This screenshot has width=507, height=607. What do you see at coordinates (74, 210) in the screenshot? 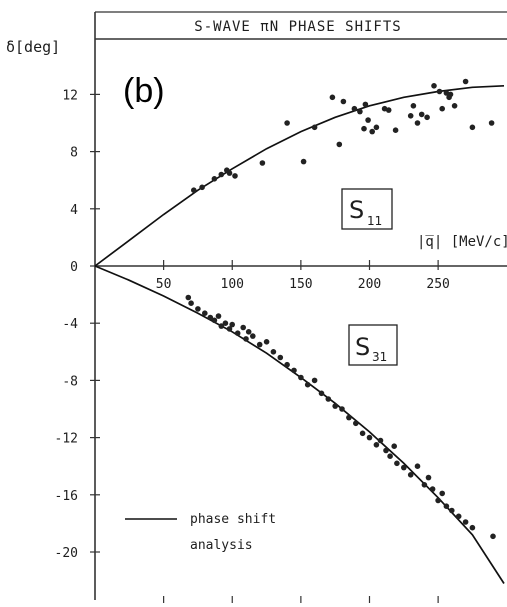
I see `y-tick-label: 4` at bounding box center [74, 210].